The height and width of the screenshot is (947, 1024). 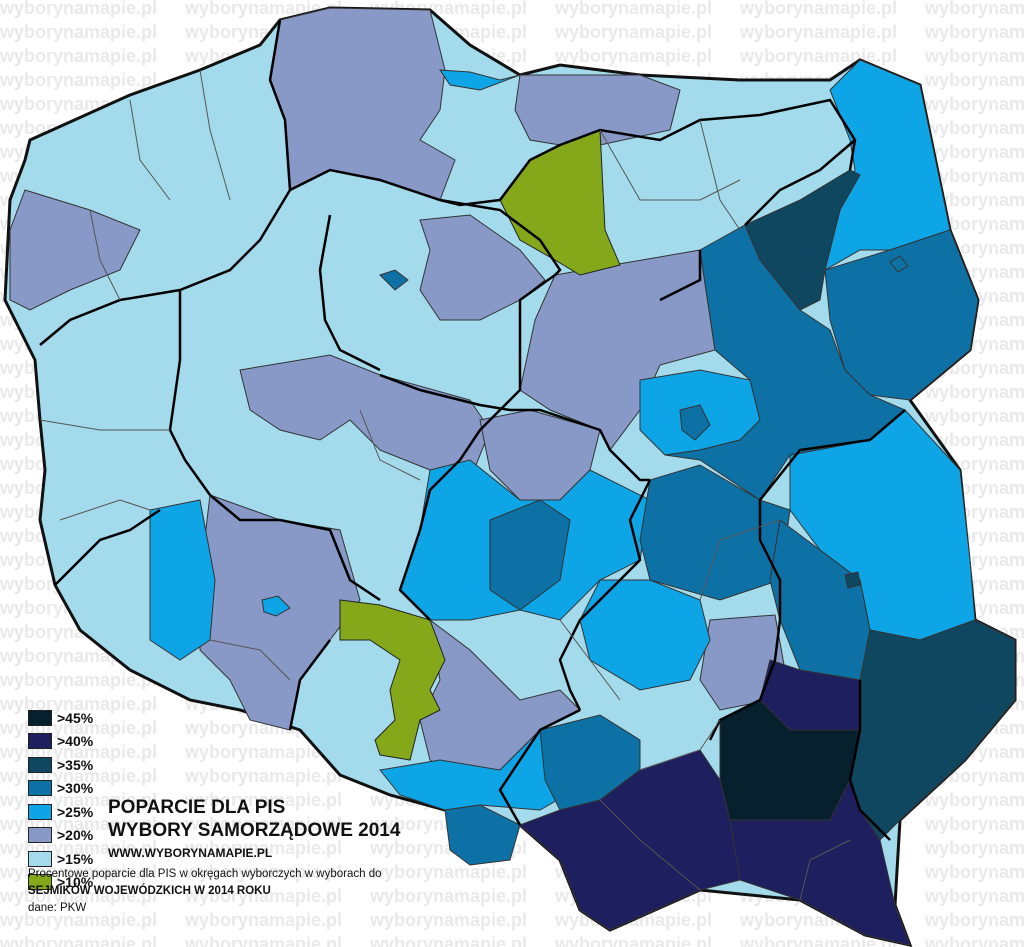 I want to click on region-20-kujawy, so click(x=482, y=267).